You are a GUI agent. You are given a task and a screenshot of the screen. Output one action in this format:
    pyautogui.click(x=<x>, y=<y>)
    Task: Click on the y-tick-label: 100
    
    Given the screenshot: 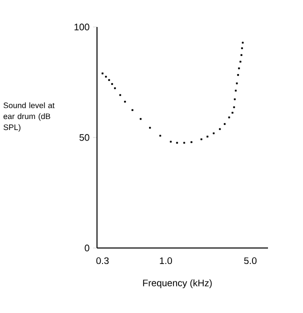 What is the action you would take?
    pyautogui.click(x=82, y=27)
    